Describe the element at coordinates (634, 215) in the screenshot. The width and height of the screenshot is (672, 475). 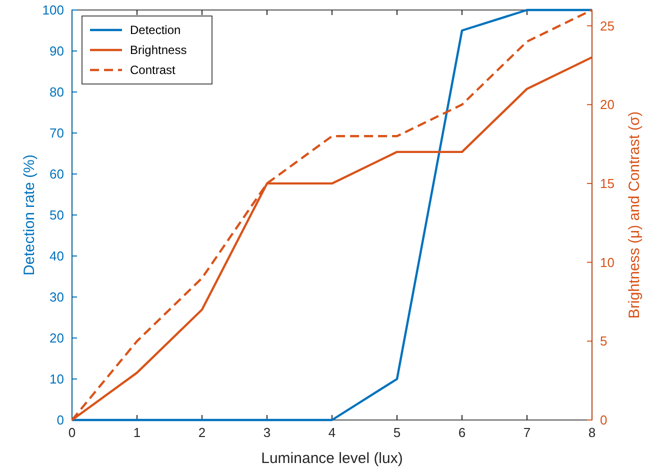
I see `y2-axis-title: Brightness (μ) and Contrast (σ)` at that location.